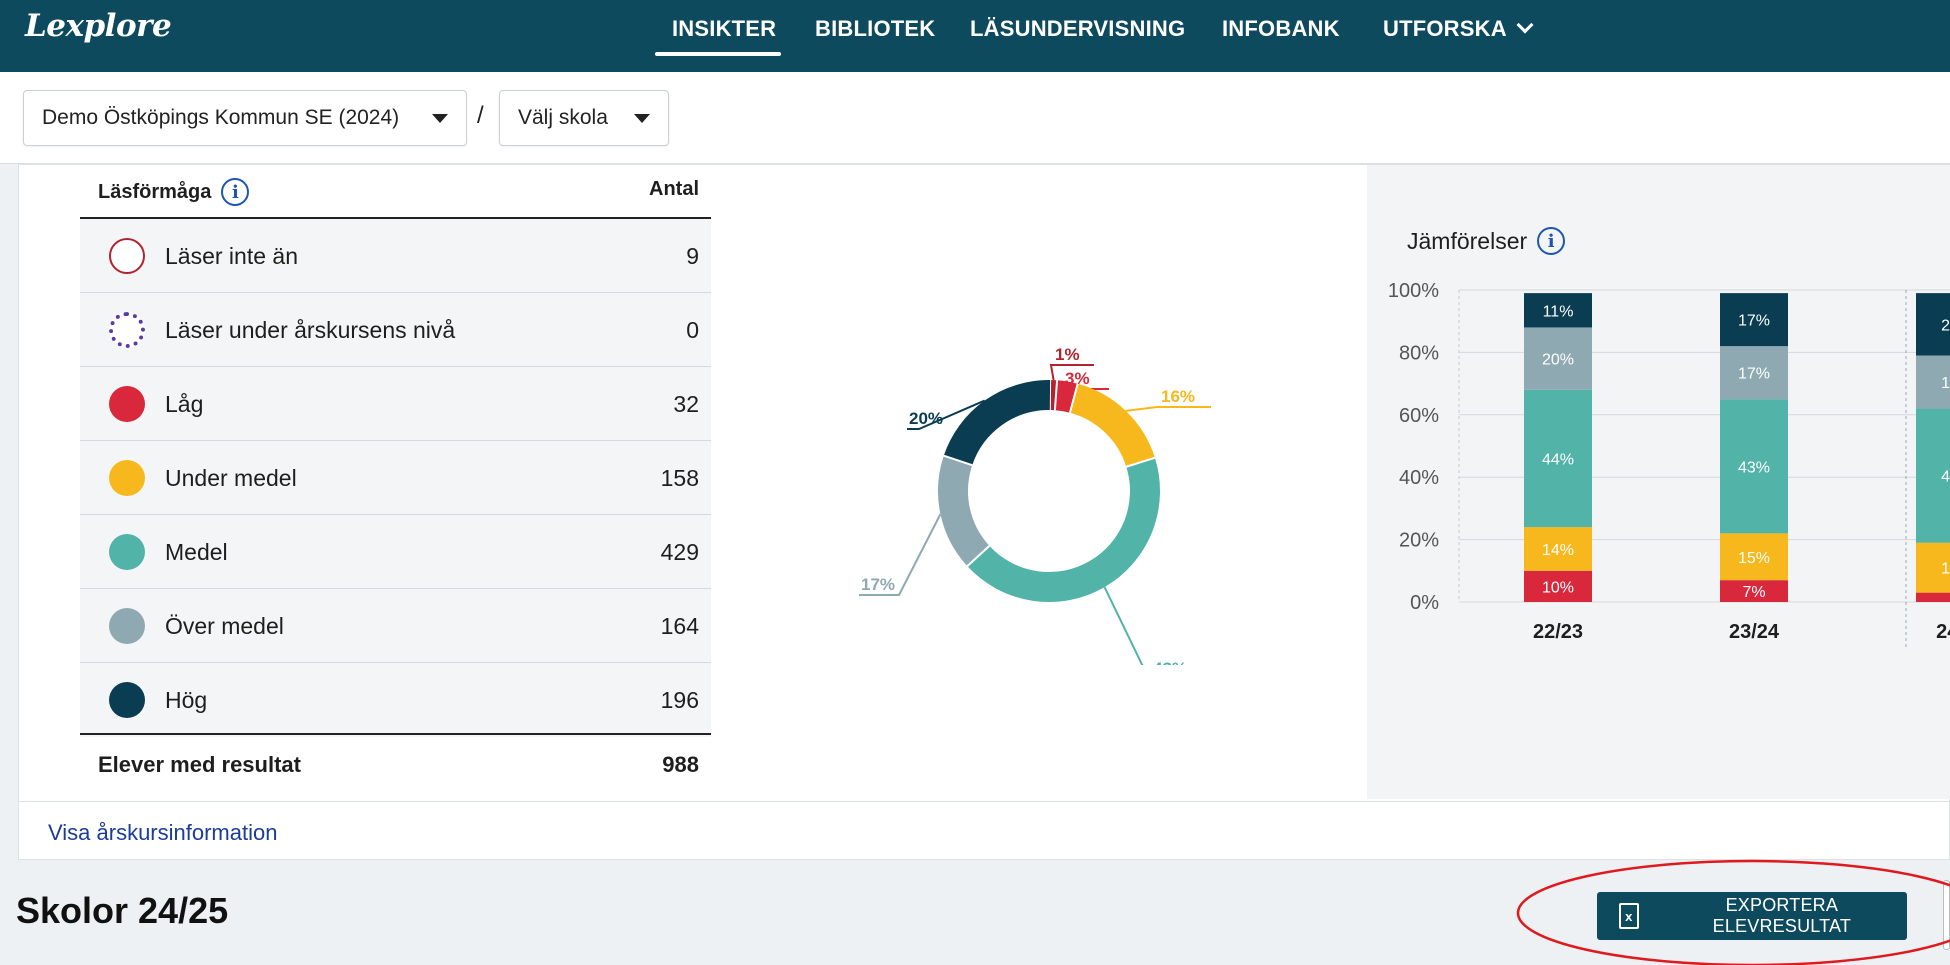 The image size is (1950, 965). What do you see at coordinates (1945, 383) in the screenshot?
I see `bar-segment-label: 17` at bounding box center [1945, 383].